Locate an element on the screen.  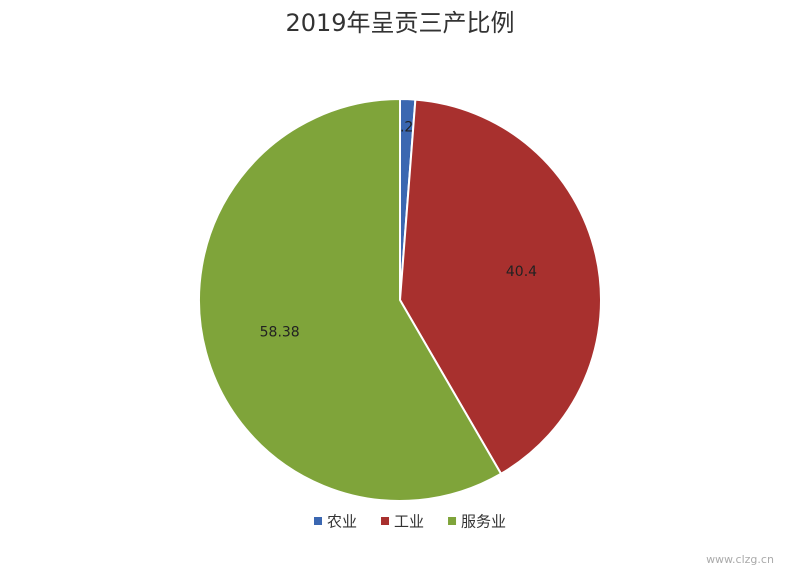
data-label: 58.38 is located at coordinates (280, 332).